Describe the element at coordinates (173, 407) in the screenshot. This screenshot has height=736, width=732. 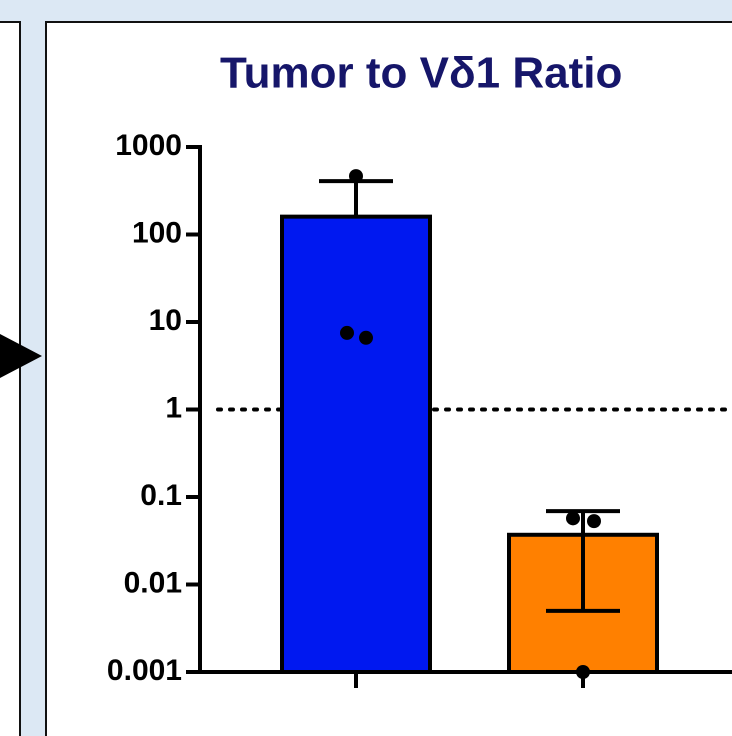
I see `y-tick-label: 1` at that location.